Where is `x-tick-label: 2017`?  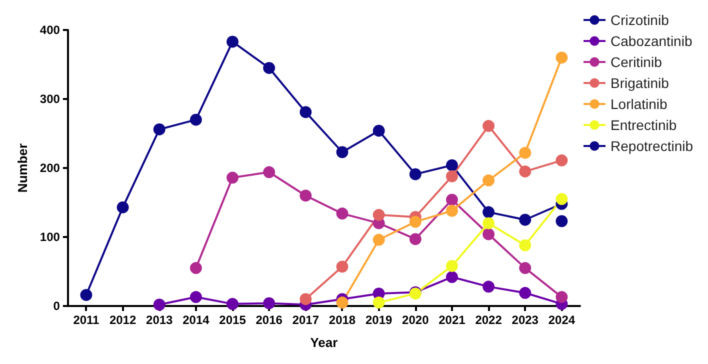
x-tick-label: 2017 is located at coordinates (306, 320).